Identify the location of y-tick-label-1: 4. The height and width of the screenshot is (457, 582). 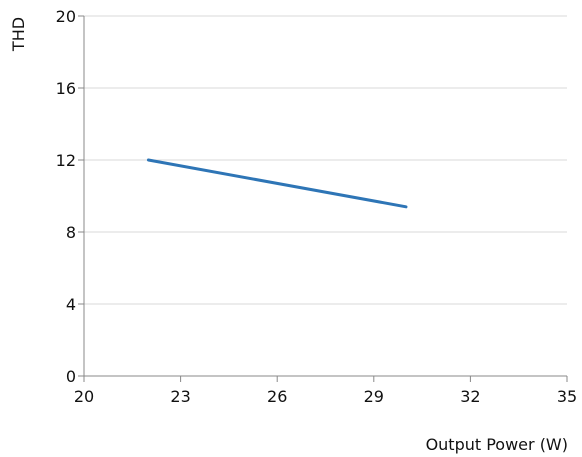
(71, 304).